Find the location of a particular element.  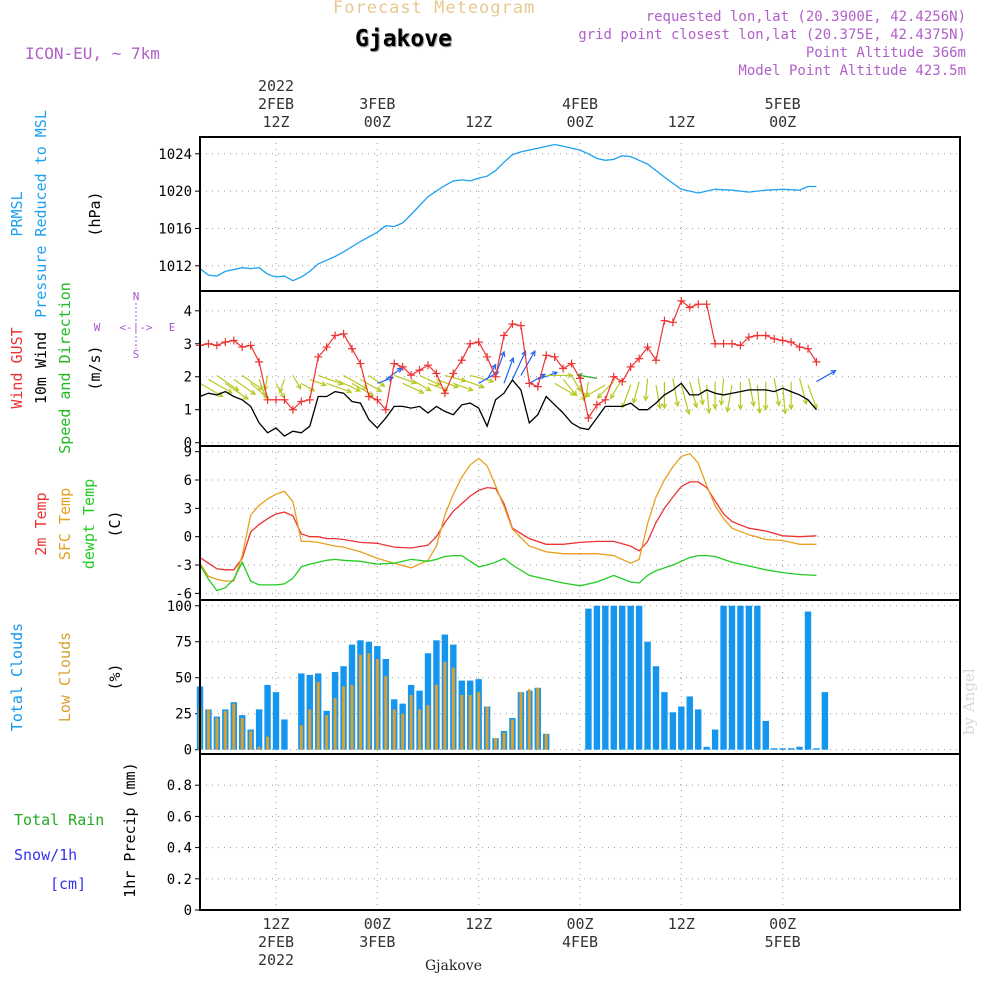

y-tick-label: 1 is located at coordinates (188, 411).